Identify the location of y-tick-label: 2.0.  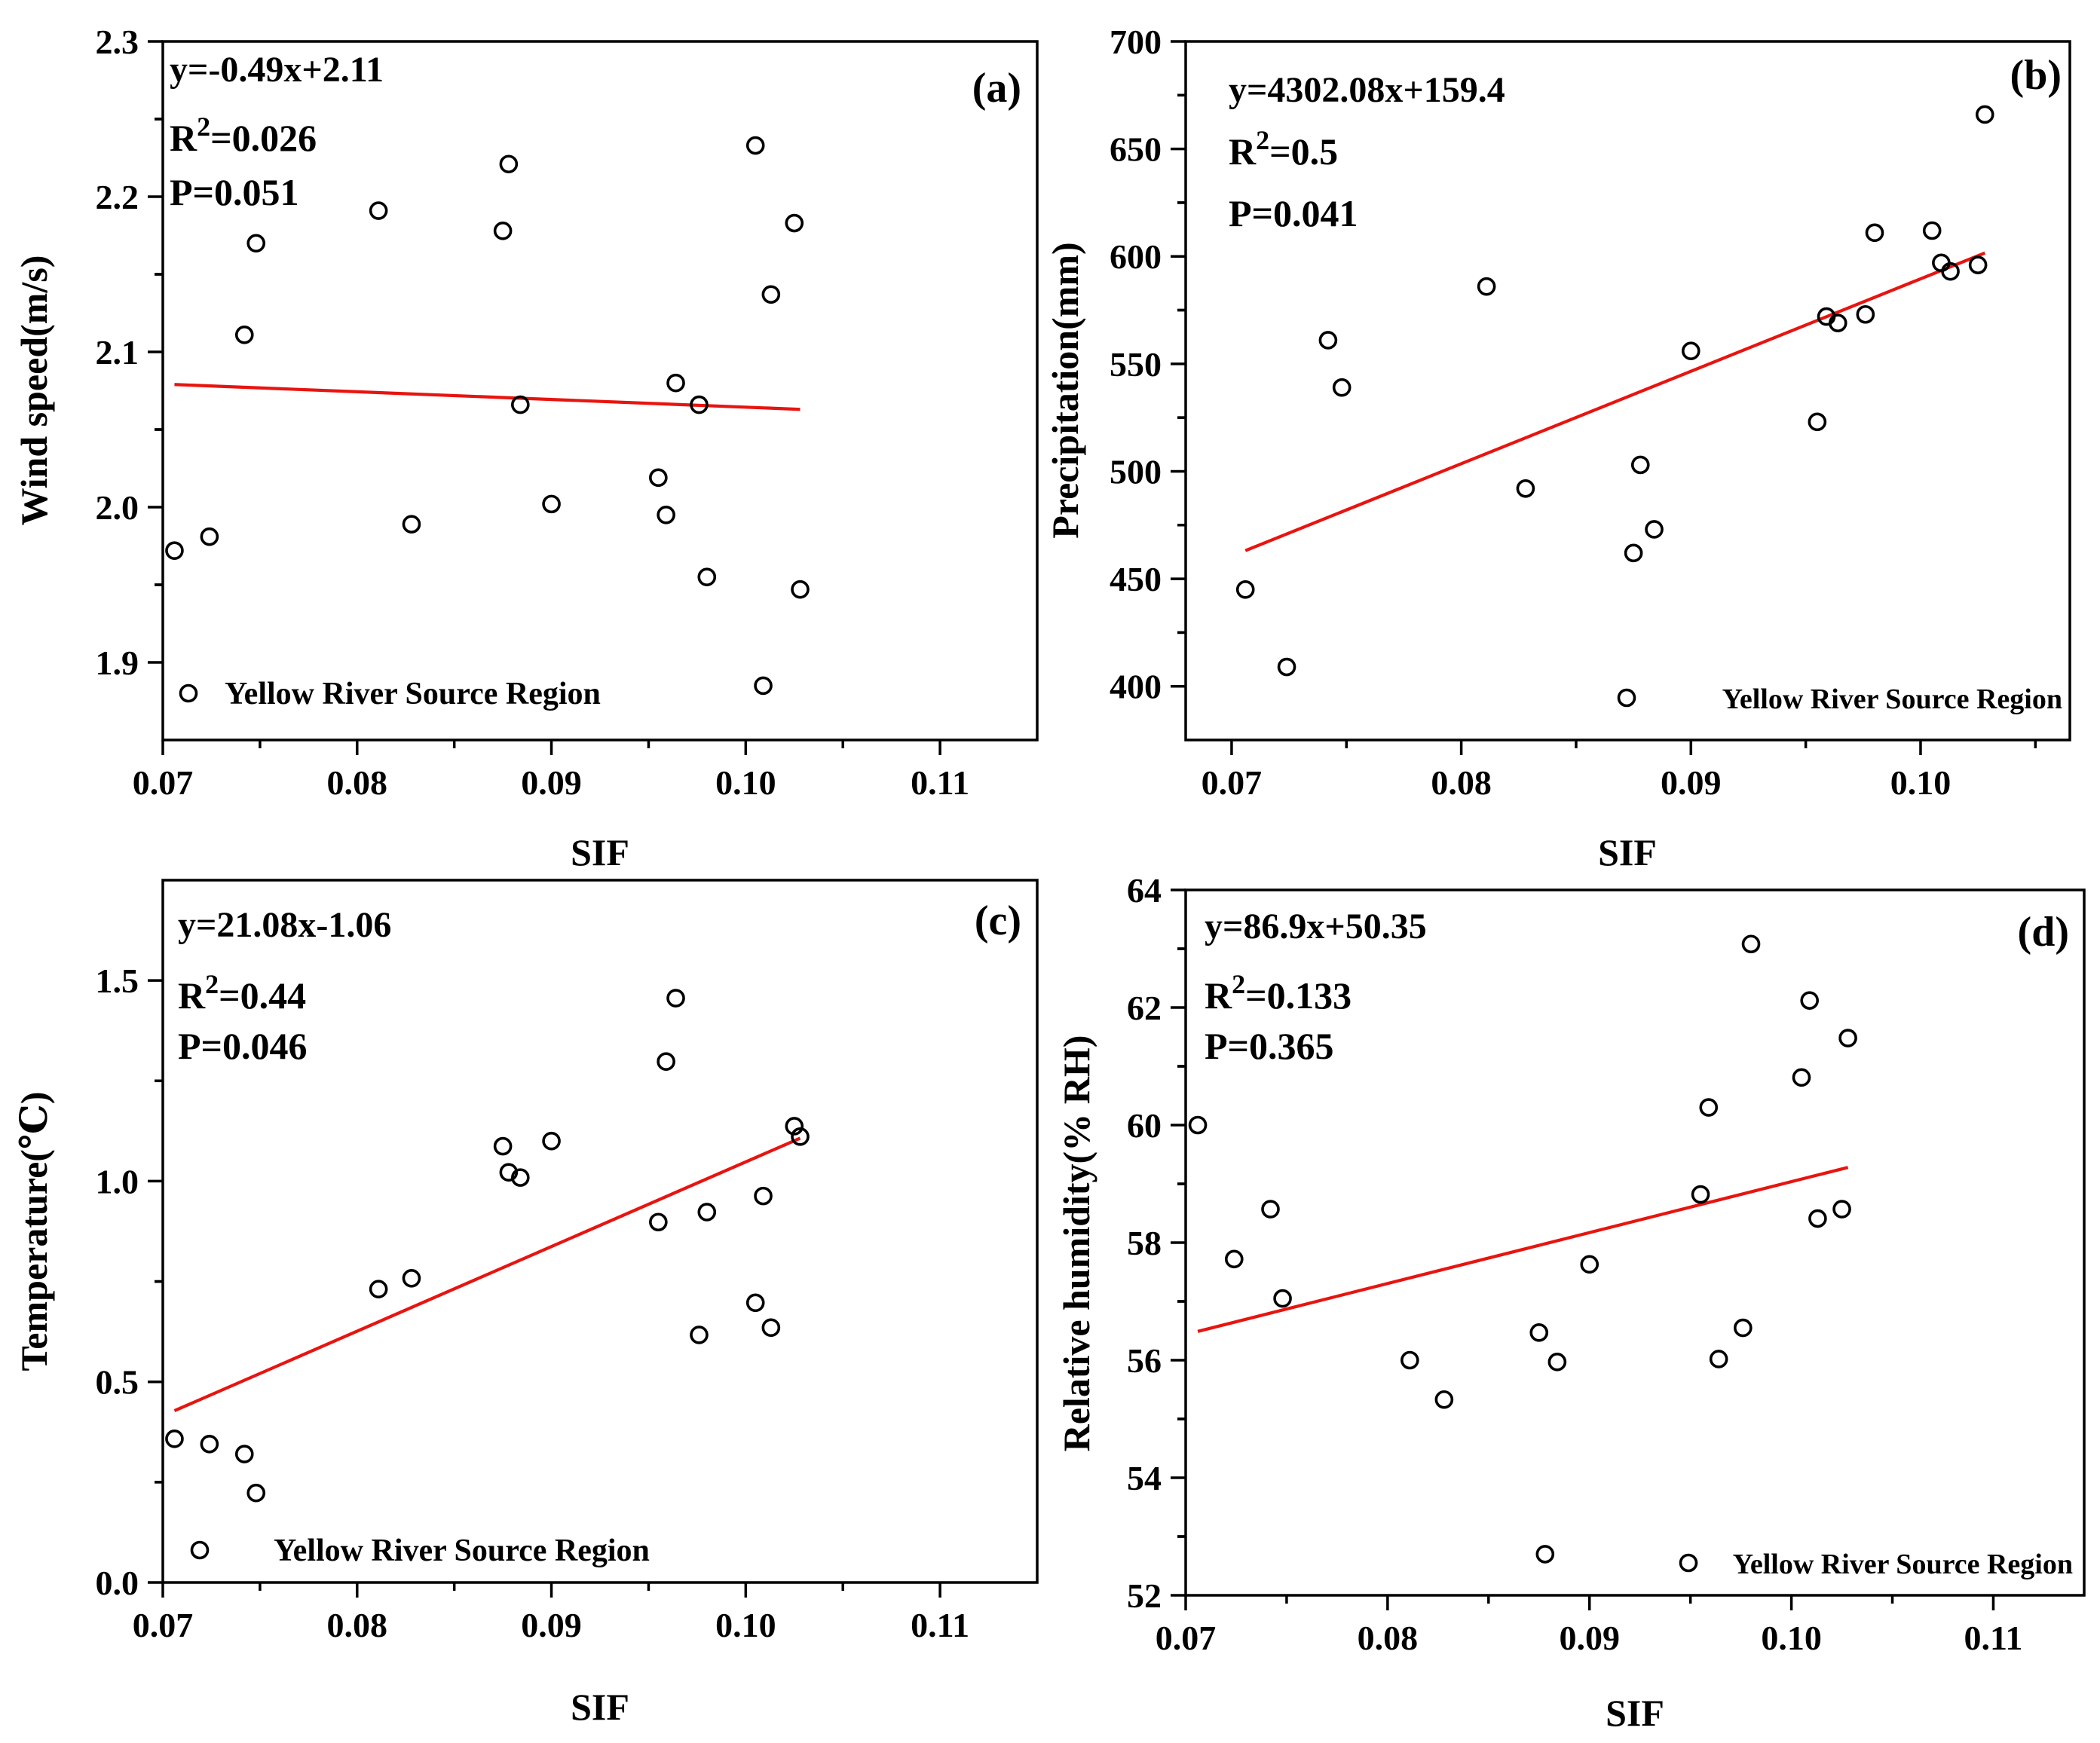
(117, 507).